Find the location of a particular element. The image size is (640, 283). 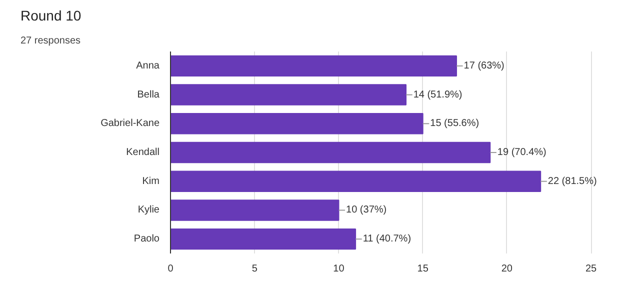

data-label: 15 (55.6%) is located at coordinates (455, 124).